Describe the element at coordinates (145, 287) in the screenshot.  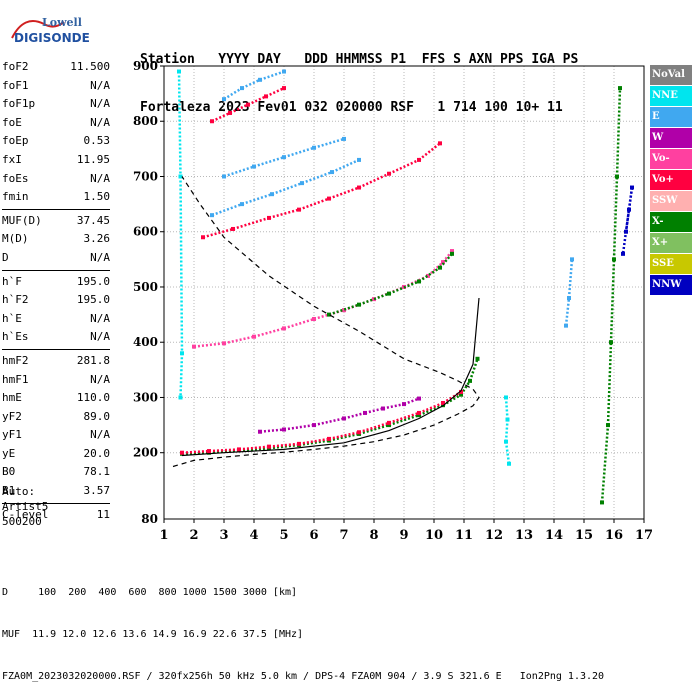
I see `y-tick-label: 500` at that location.